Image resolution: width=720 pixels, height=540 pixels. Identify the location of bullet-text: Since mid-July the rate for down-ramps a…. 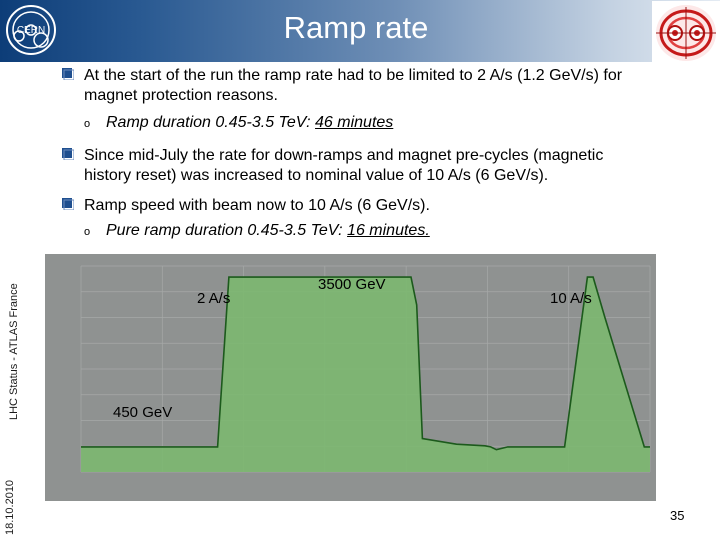
(344, 155).